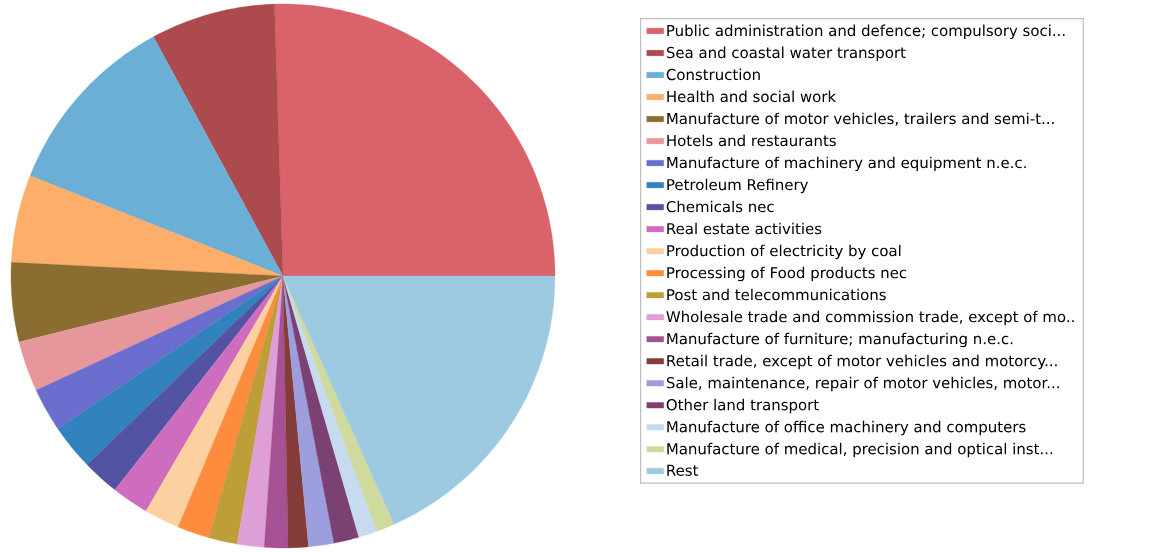 The height and width of the screenshot is (552, 1167). I want to click on legend-label: Processing of Food products nec, so click(787, 274).